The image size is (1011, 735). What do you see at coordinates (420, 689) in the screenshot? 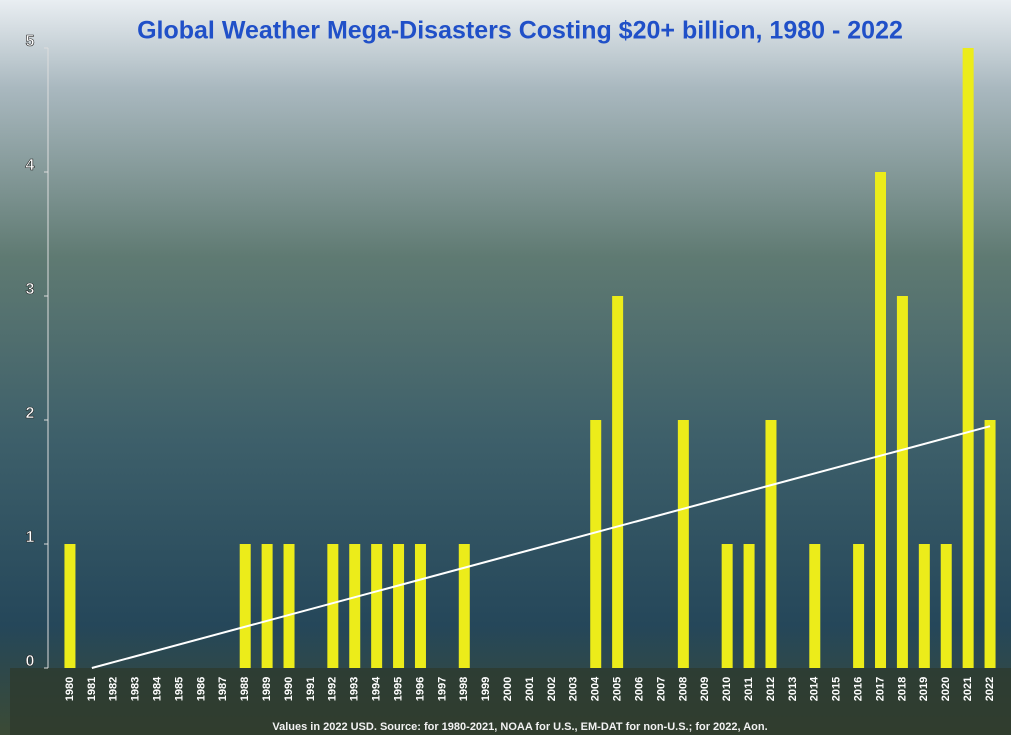
I see `x-tick-label: 1996` at bounding box center [420, 689].